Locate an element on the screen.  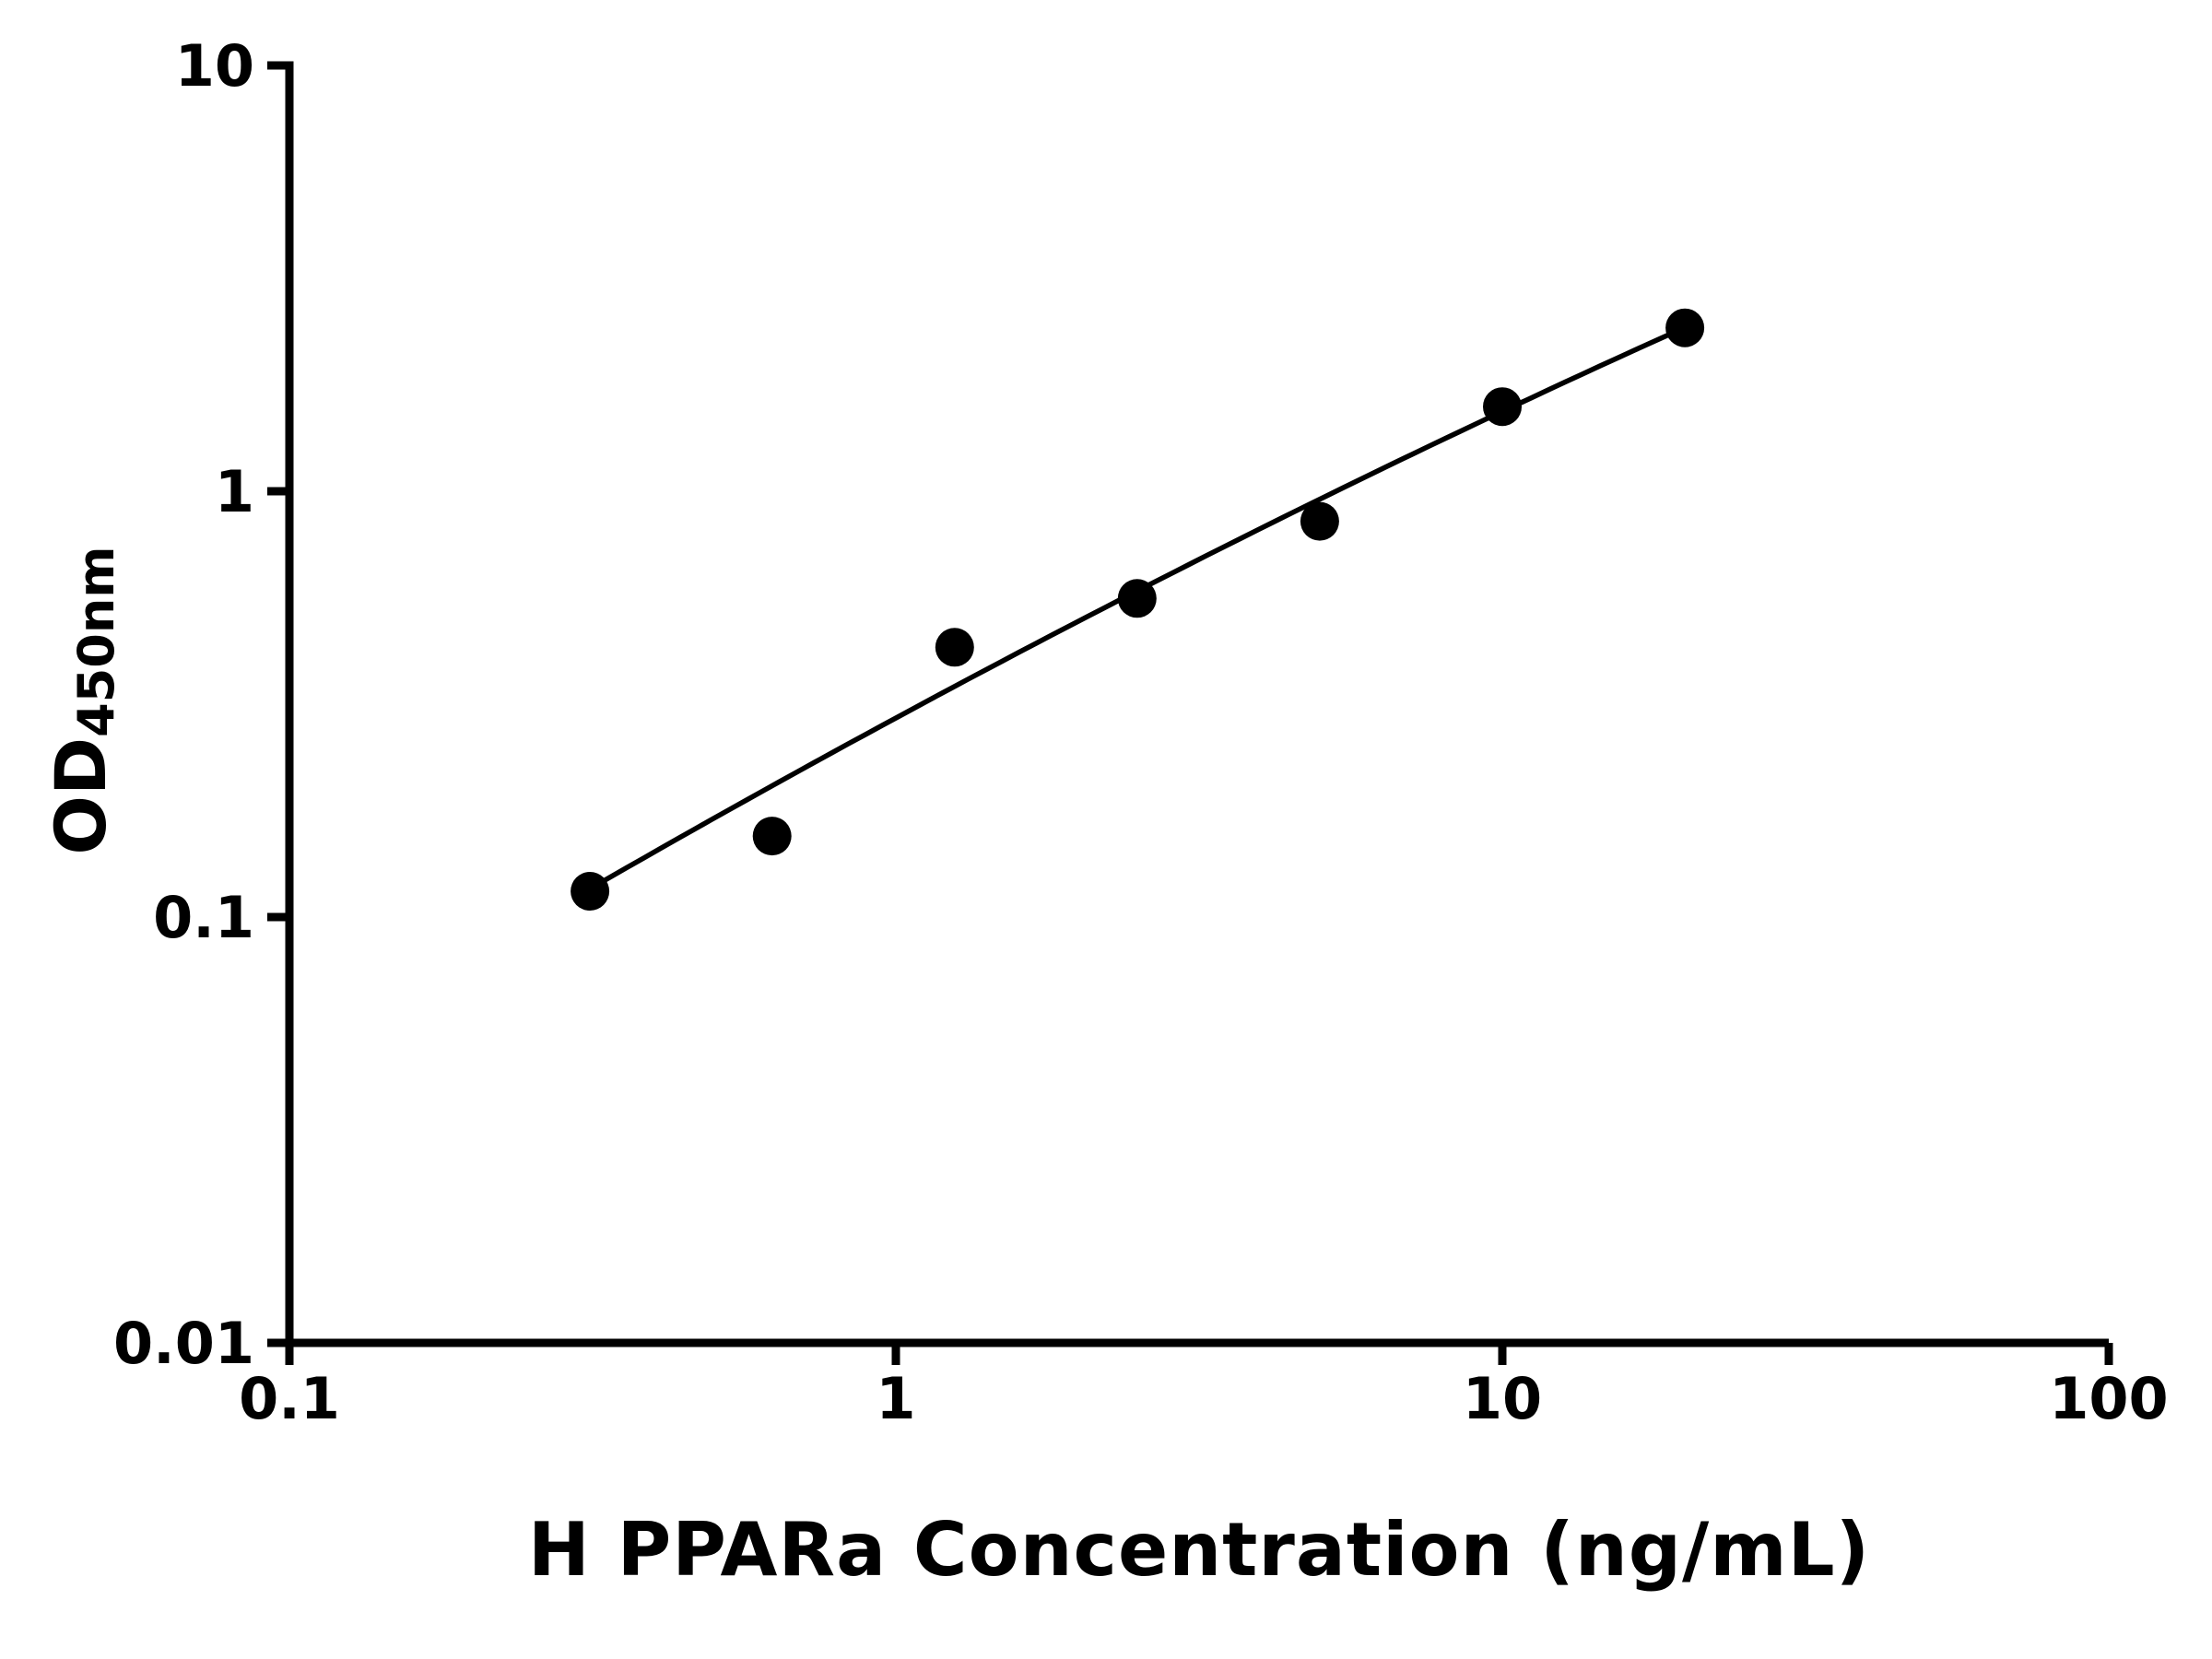
x-tick-label: 1 is located at coordinates (895, 1398).